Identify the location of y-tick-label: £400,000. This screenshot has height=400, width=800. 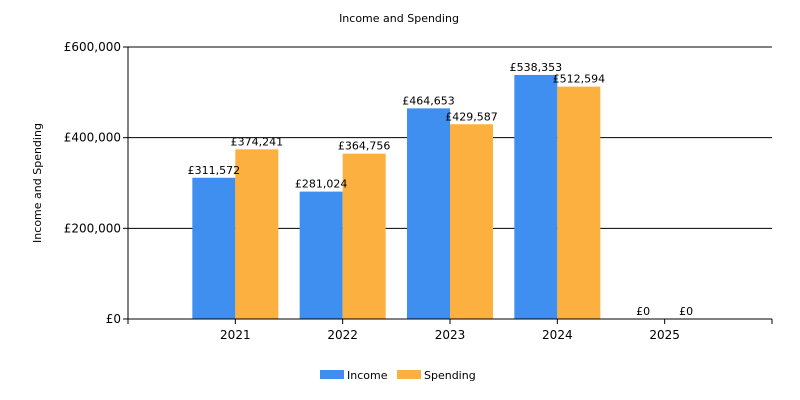
(92, 138).